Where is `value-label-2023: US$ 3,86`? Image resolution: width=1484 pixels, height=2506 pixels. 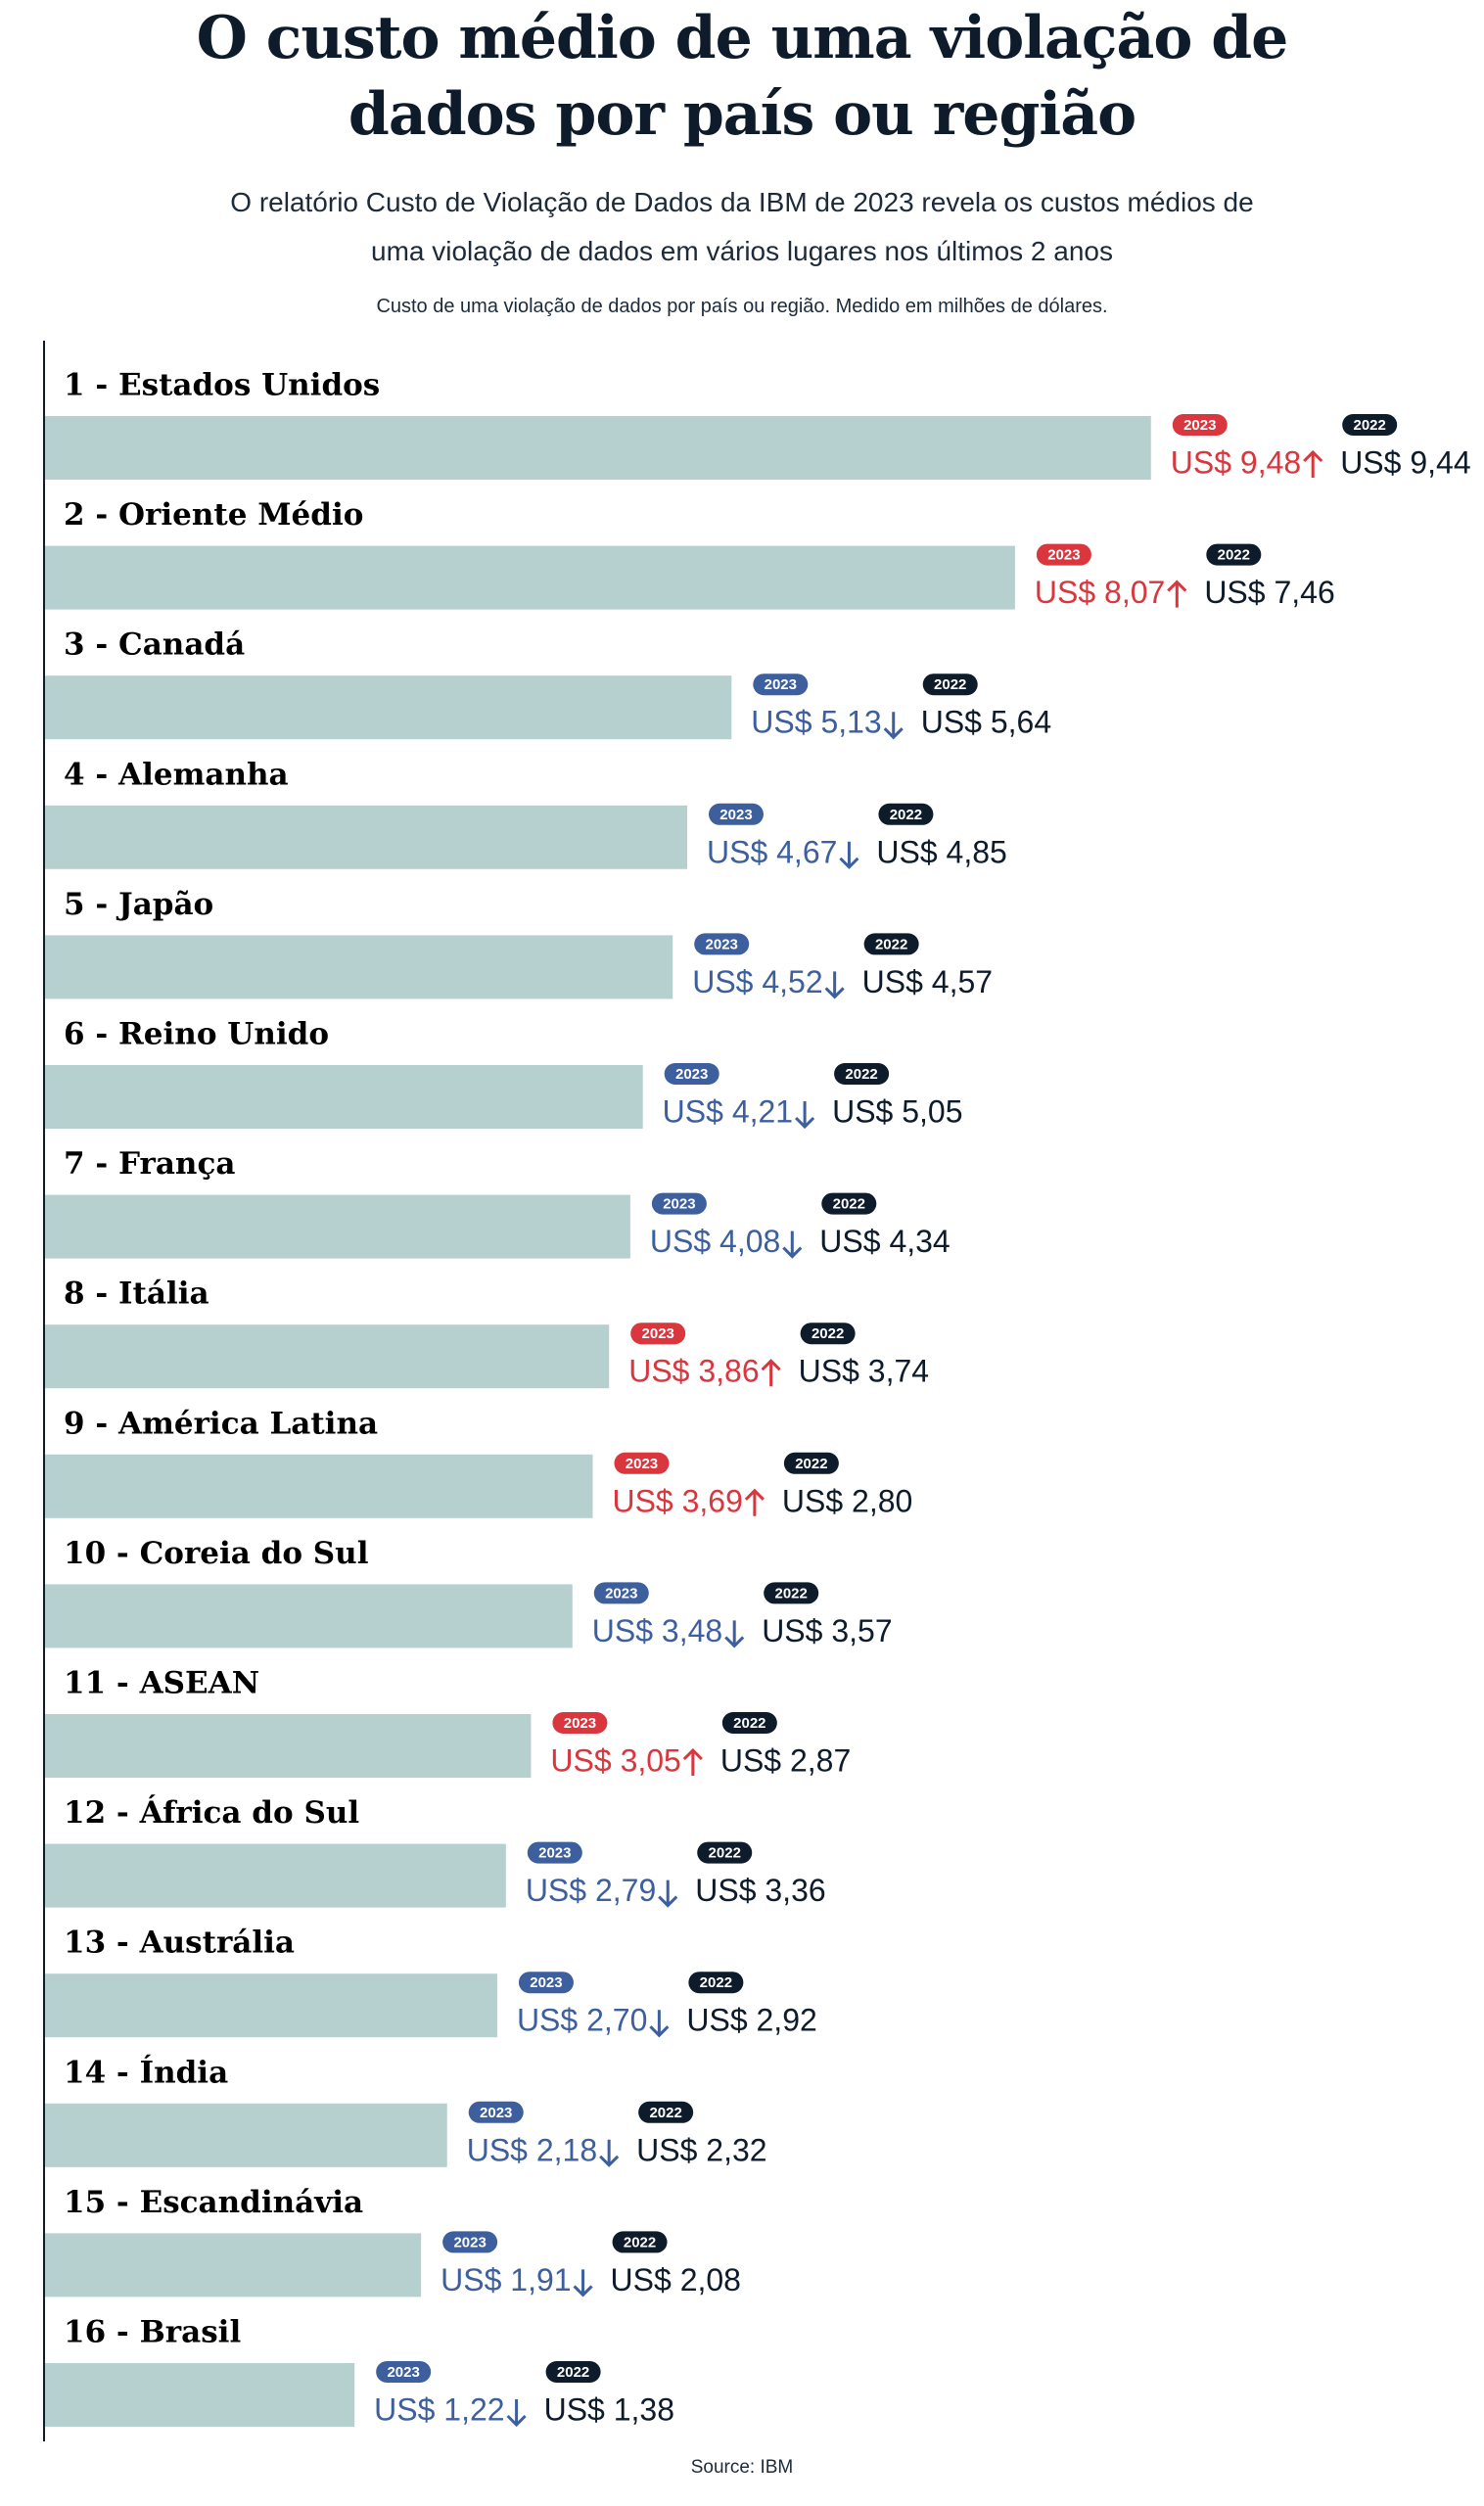
value-label-2023: US$ 3,86 is located at coordinates (693, 1371).